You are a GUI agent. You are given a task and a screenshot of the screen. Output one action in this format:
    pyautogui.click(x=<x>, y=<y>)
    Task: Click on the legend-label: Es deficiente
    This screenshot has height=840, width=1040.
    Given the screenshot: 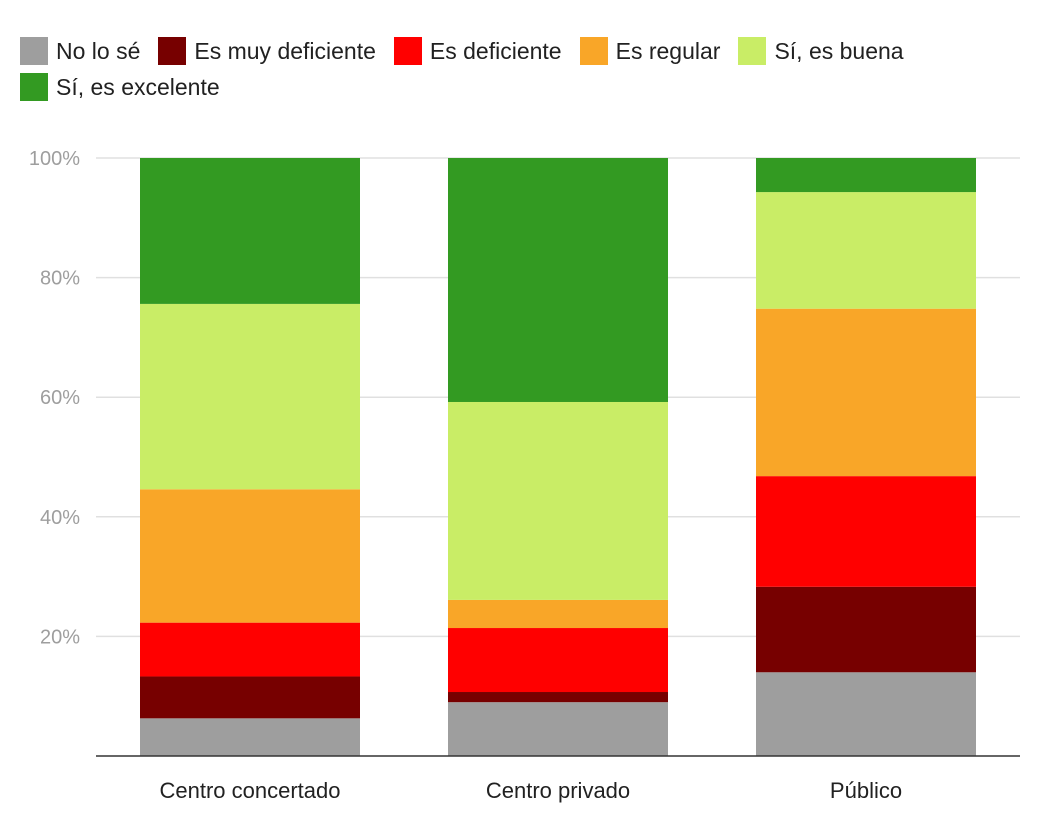 What is the action you would take?
    pyautogui.click(x=495, y=50)
    